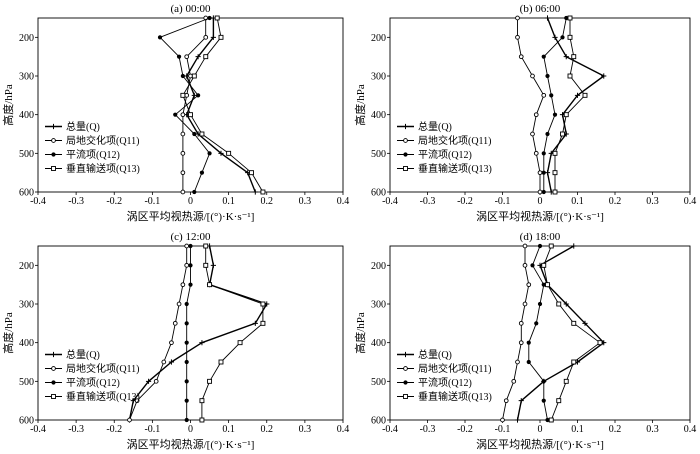 The width and height of the screenshot is (700, 454). I want to click on legend-label: 局地交化项(Q11), so click(103, 140).